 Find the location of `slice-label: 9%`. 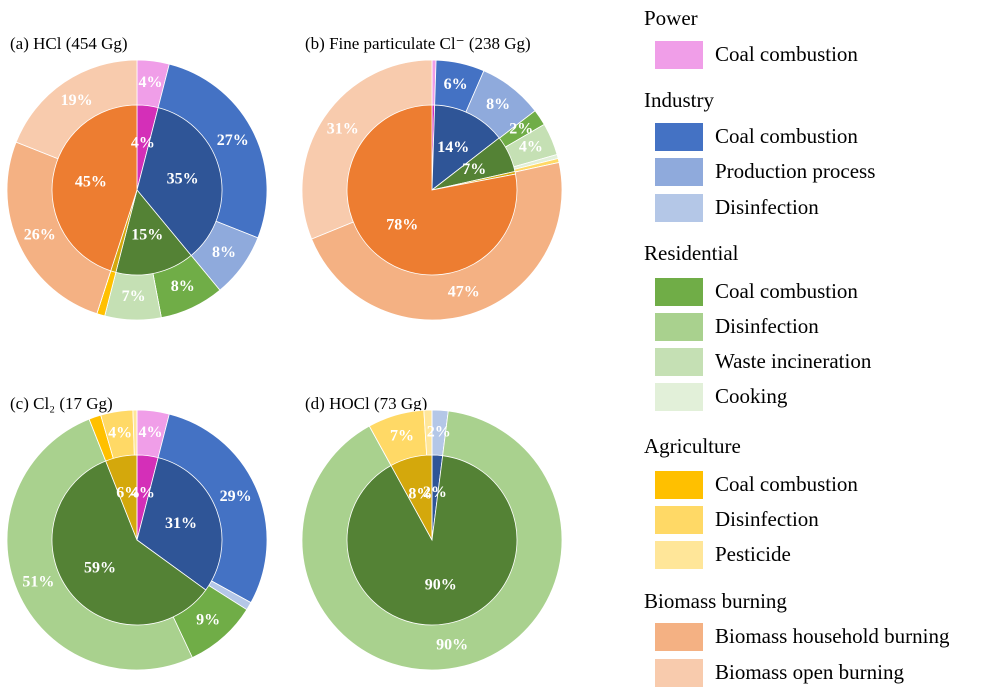

slice-label: 9% is located at coordinates (208, 619).